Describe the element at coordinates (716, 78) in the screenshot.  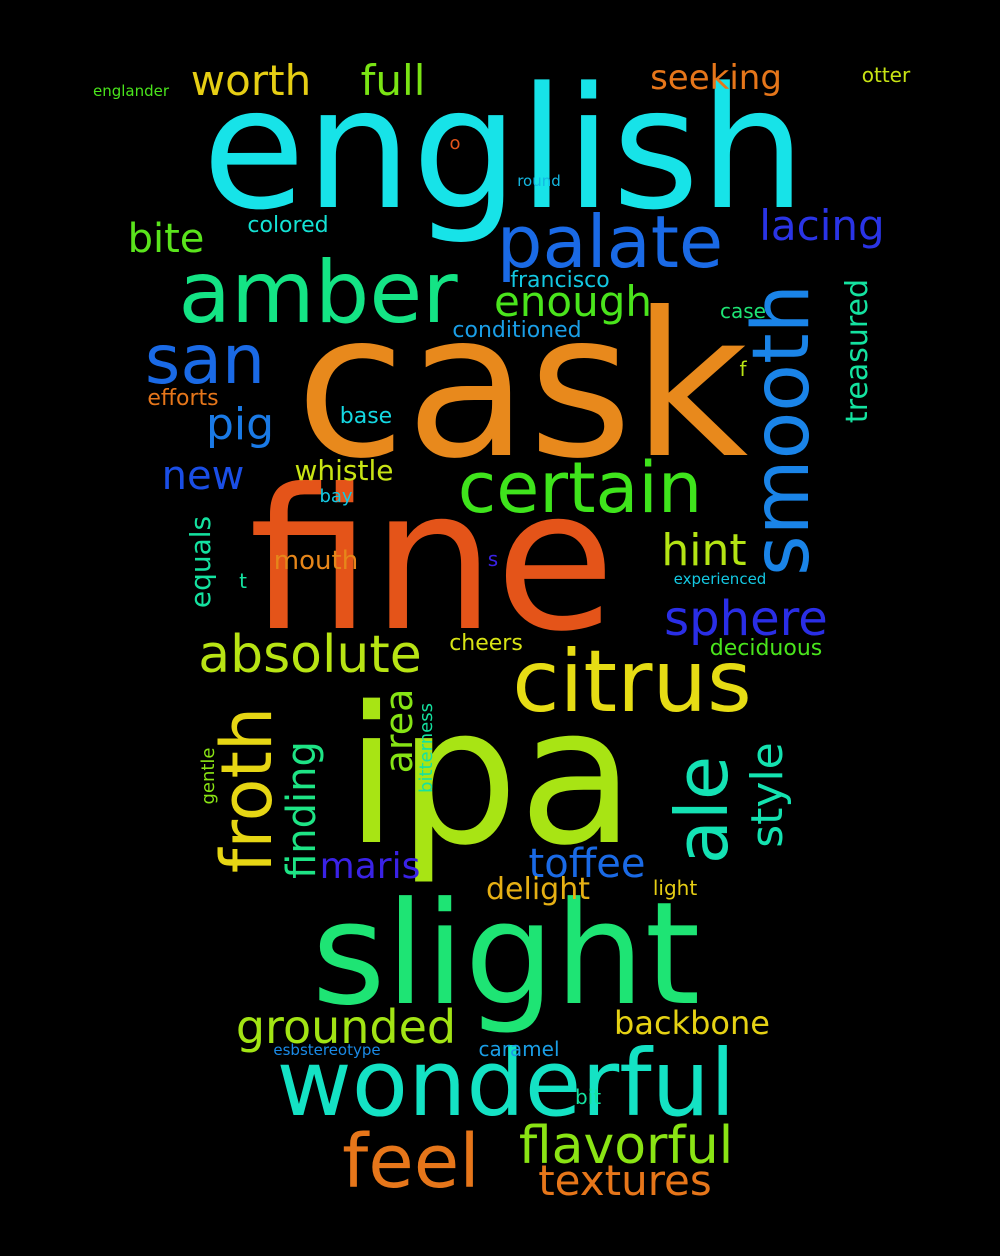
I see `word-seeking: seeking` at that location.